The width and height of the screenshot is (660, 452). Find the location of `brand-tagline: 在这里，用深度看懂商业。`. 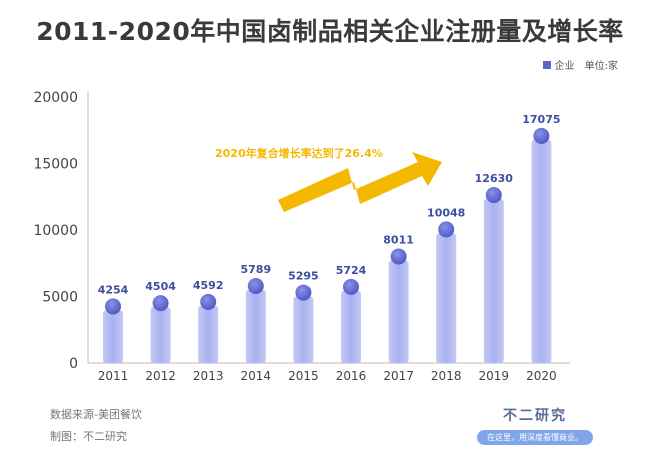

brand-tagline: 在这里，用深度看懂商业。 is located at coordinates (535, 437).